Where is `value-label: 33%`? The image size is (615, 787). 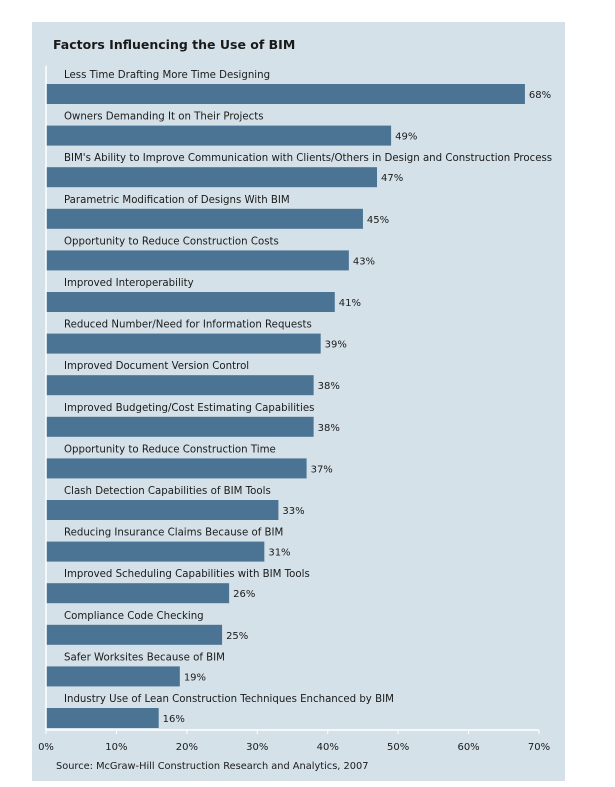 value-label: 33% is located at coordinates (293, 511).